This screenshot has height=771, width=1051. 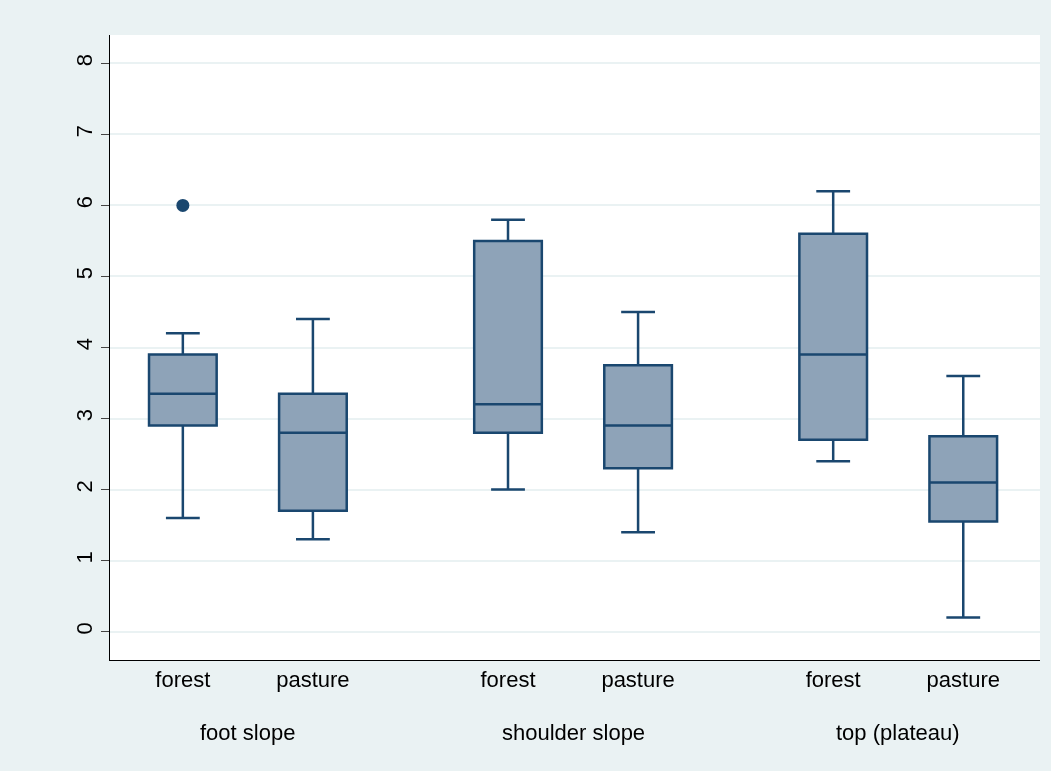 What do you see at coordinates (85, 344) in the screenshot?
I see `y-tick-label: 4` at bounding box center [85, 344].